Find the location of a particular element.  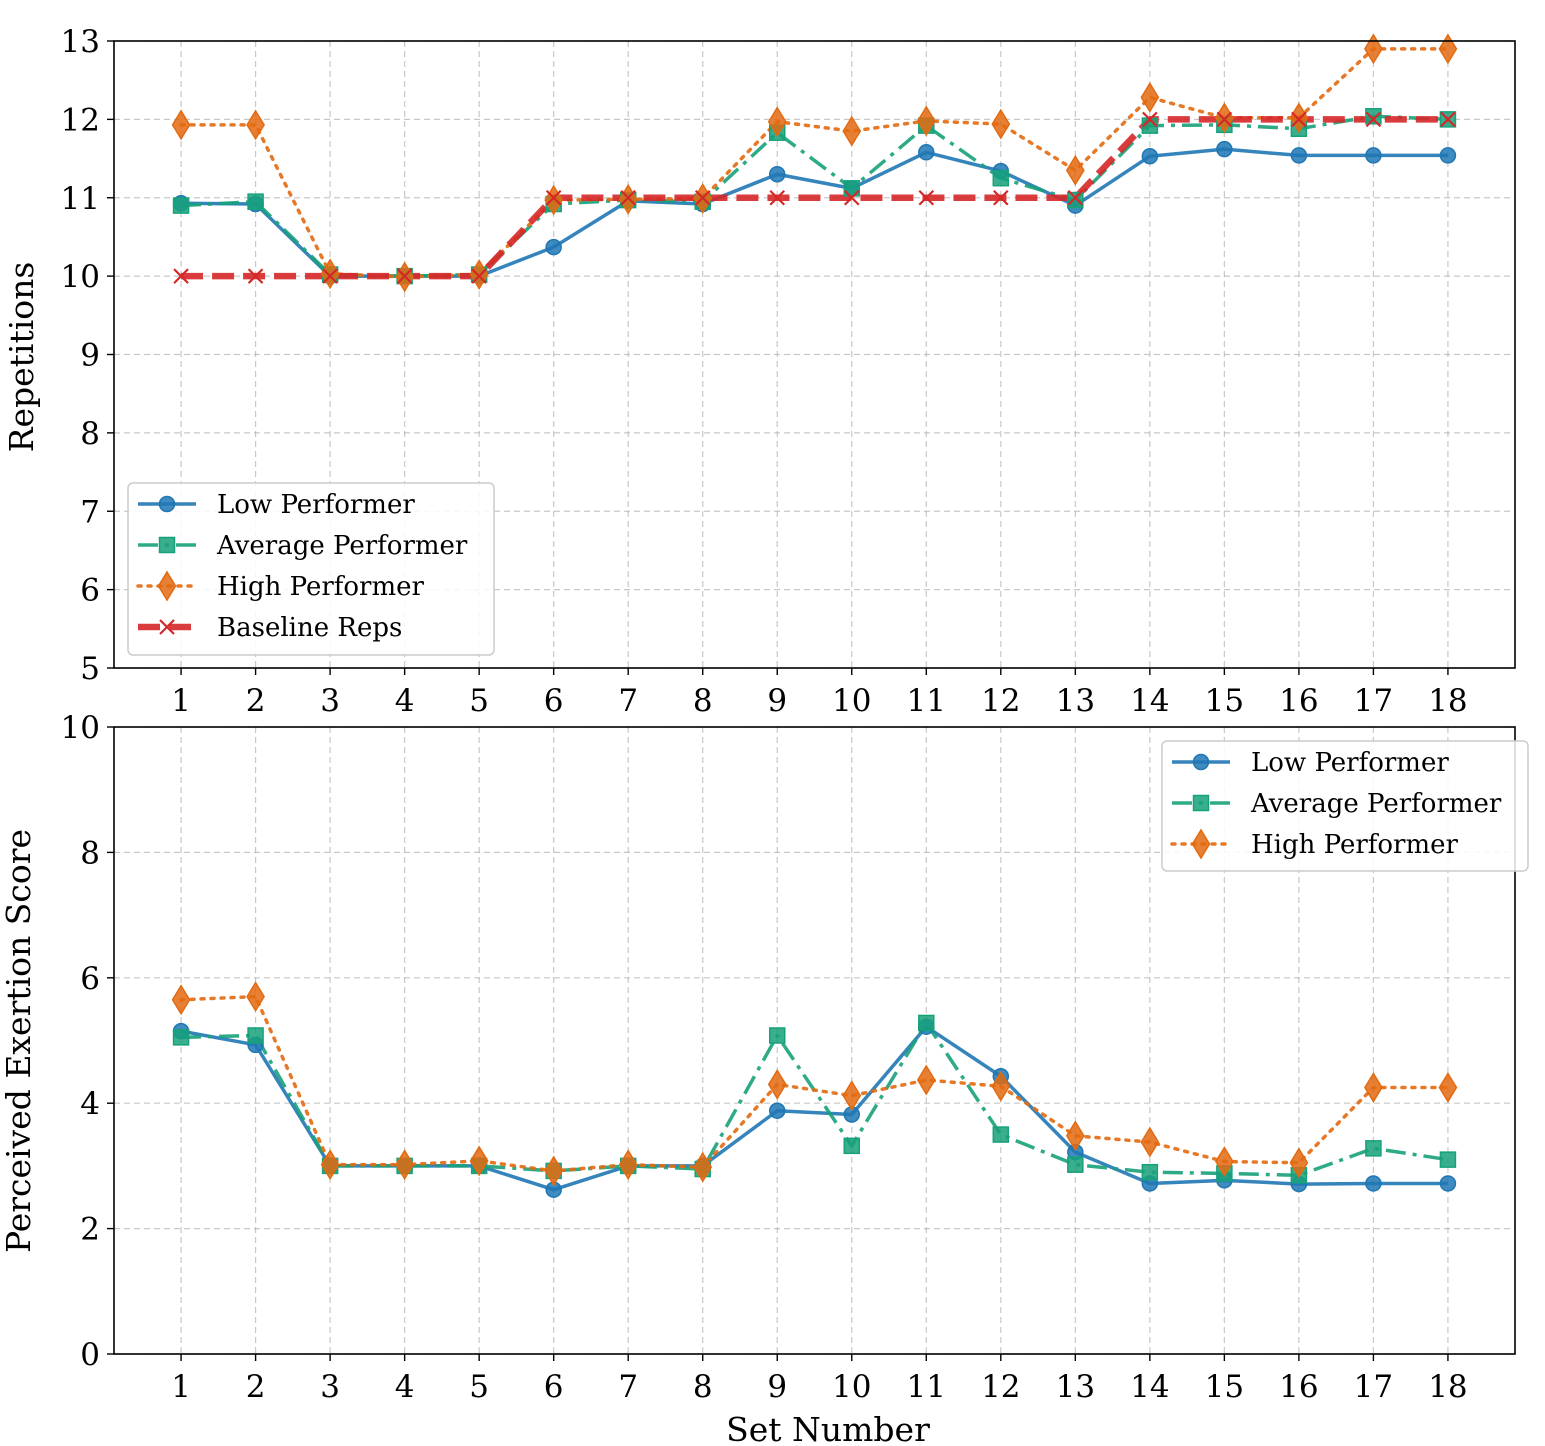

exertion-x-tick-label: 6 is located at coordinates (554, 1387).